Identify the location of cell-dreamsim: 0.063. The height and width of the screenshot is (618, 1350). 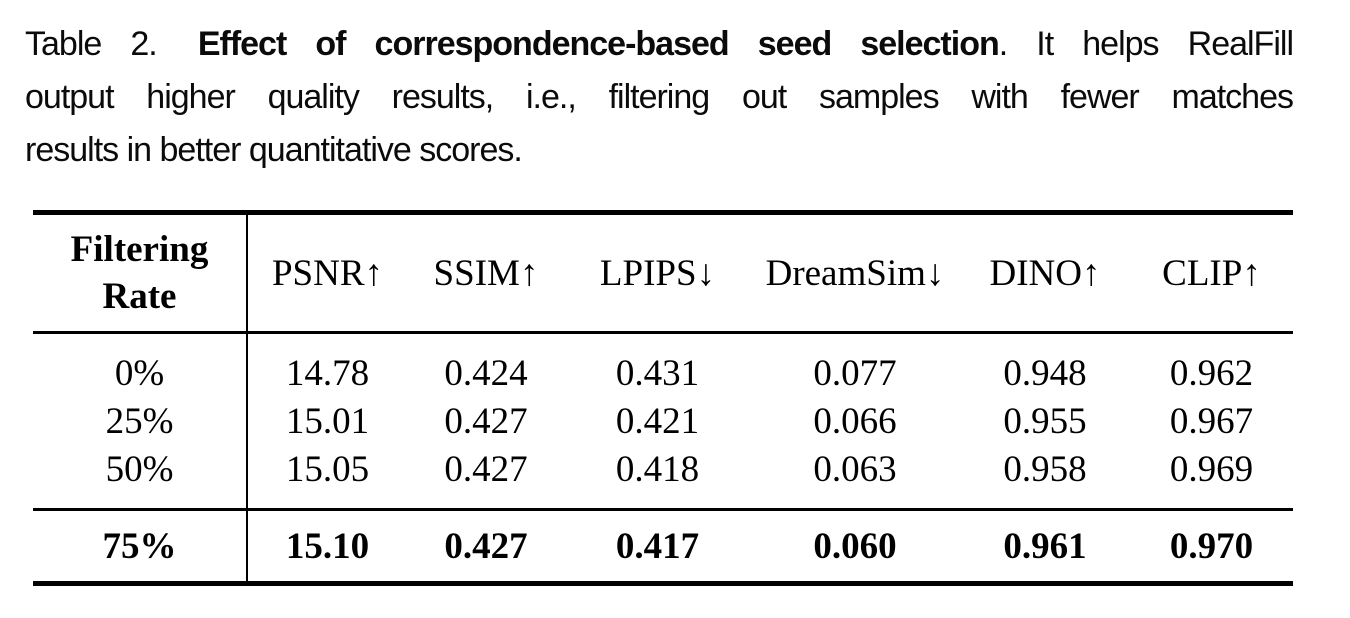
(855, 478).